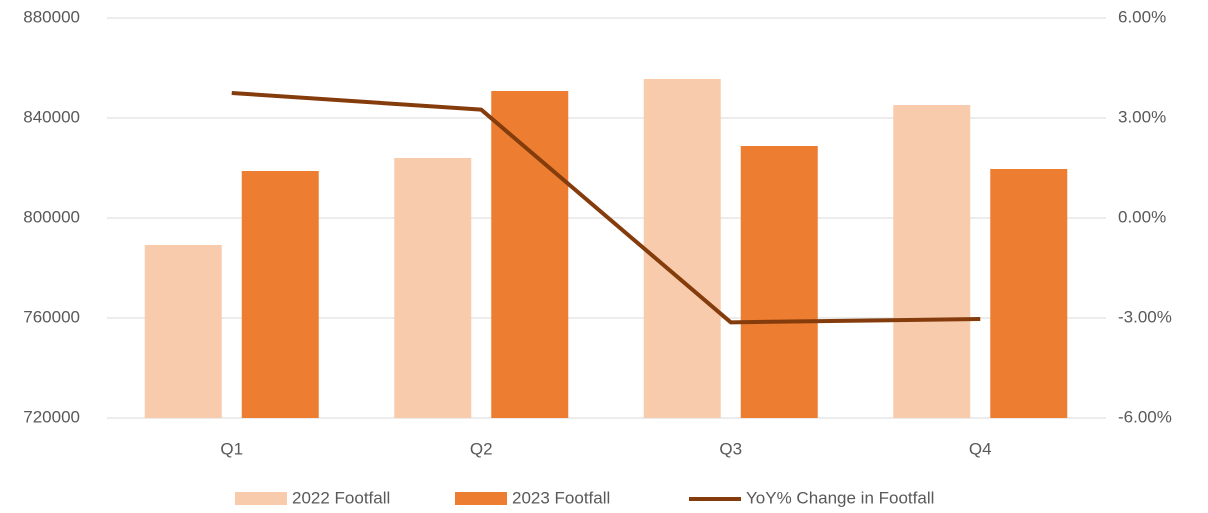 This screenshot has height=513, width=1208. Describe the element at coordinates (231, 448) in the screenshot. I see `x-tick-label: Q1` at that location.